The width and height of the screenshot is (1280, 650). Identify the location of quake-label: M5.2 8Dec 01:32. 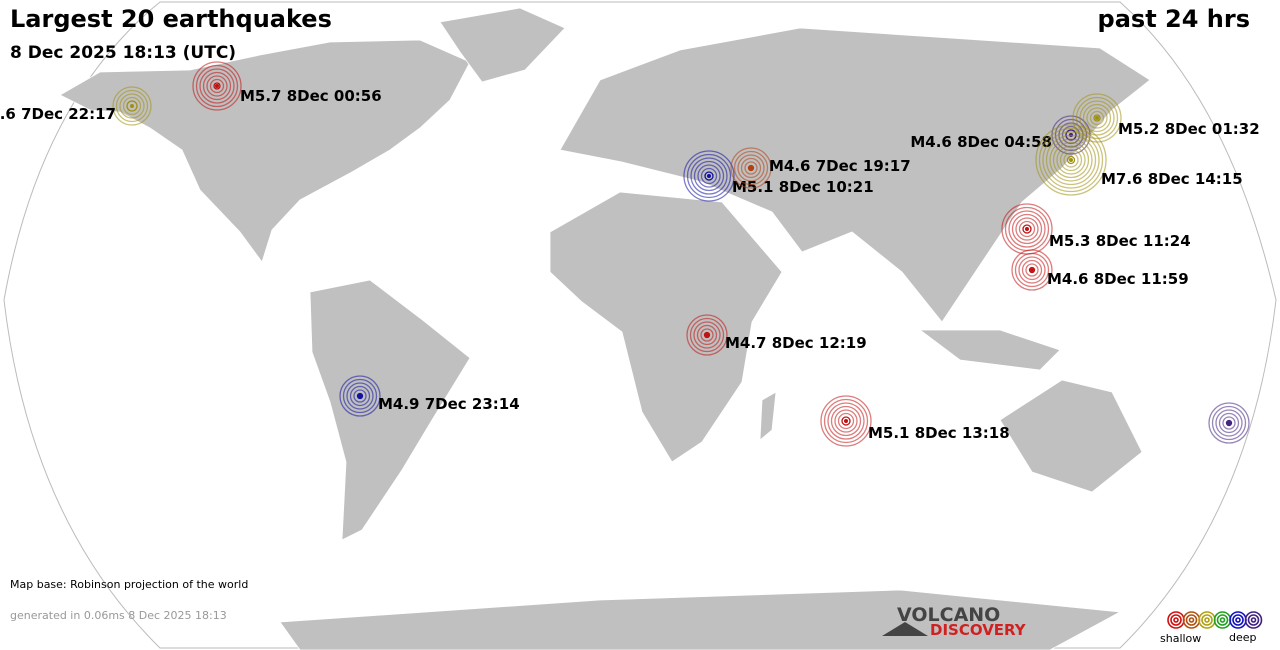
(1189, 129).